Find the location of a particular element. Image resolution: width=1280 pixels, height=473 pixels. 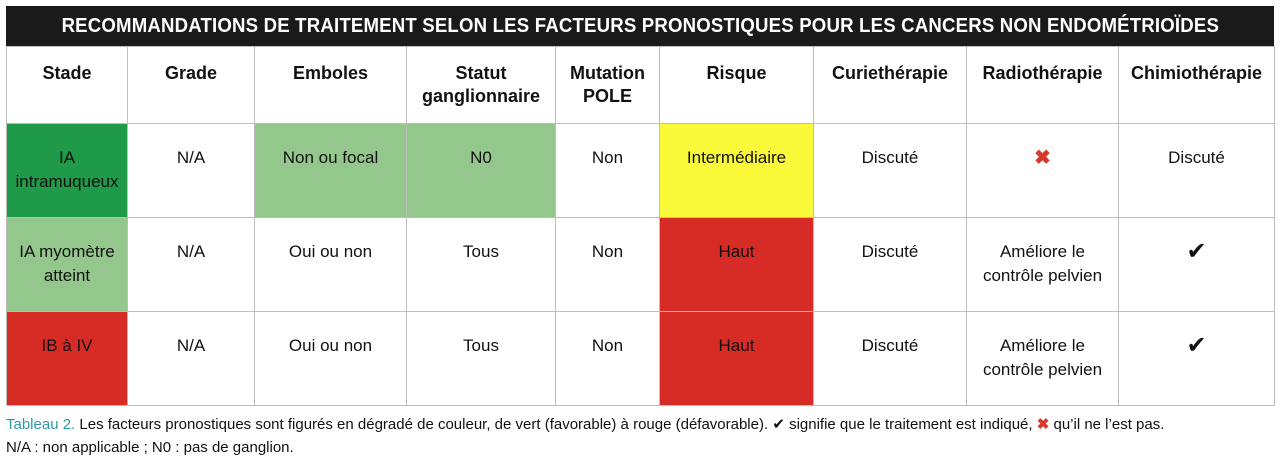

header-radiotherapie: Radiothérapie is located at coordinates (1042, 85).